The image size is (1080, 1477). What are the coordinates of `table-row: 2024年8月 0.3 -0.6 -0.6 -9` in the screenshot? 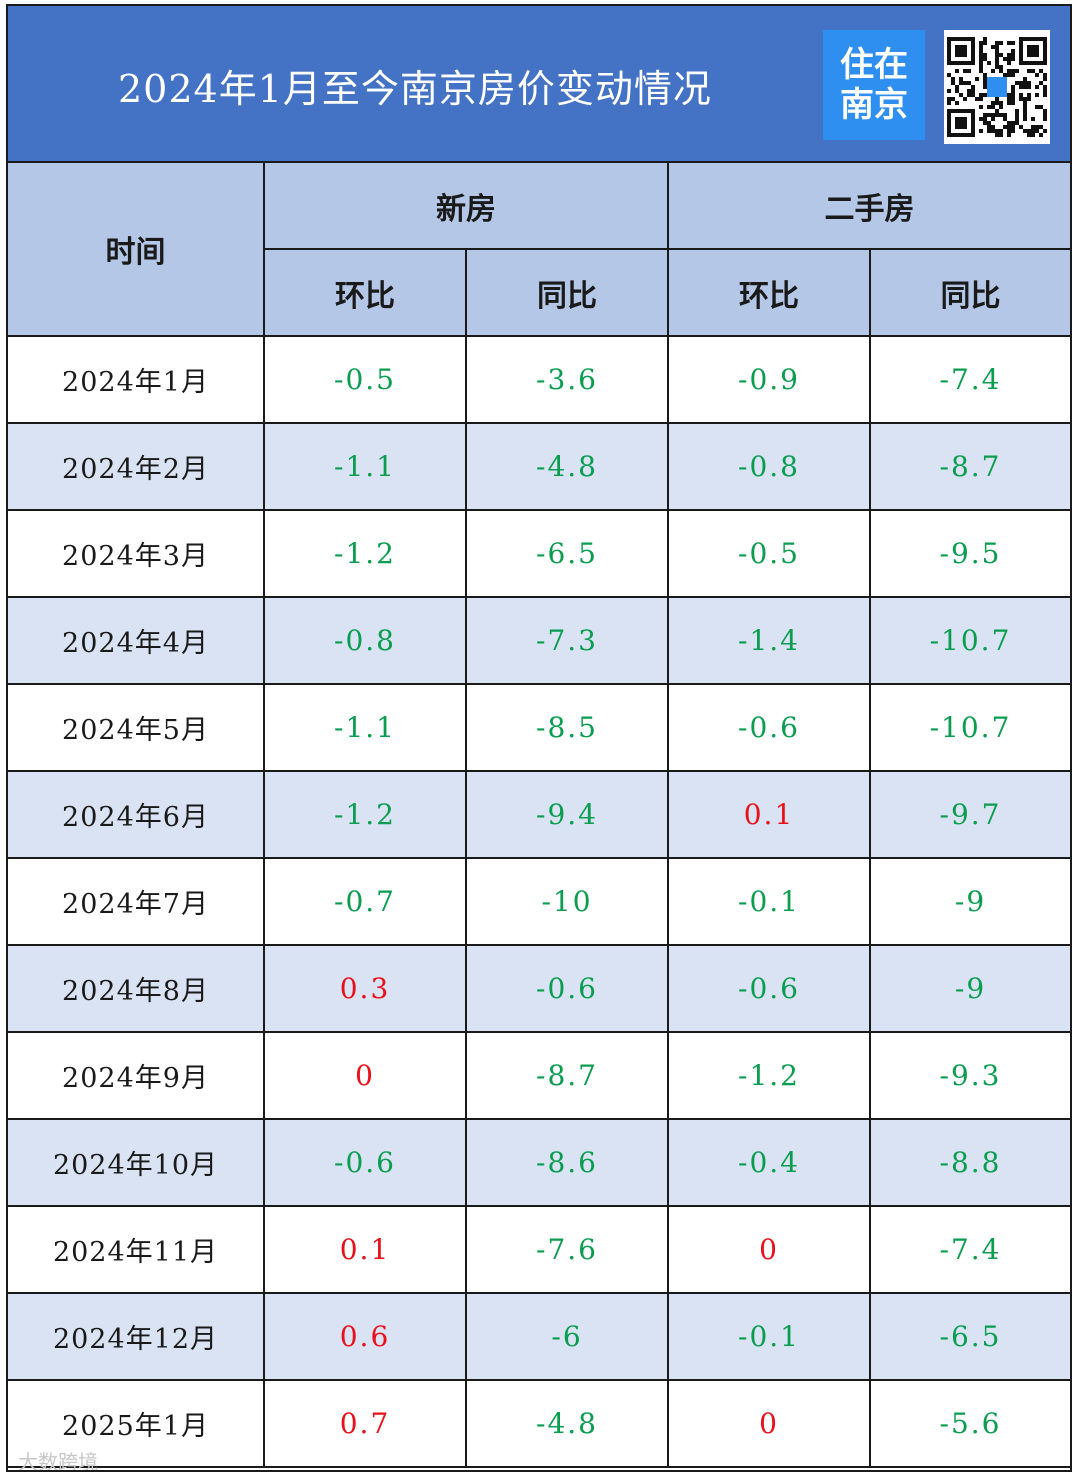 It's located at (539, 988).